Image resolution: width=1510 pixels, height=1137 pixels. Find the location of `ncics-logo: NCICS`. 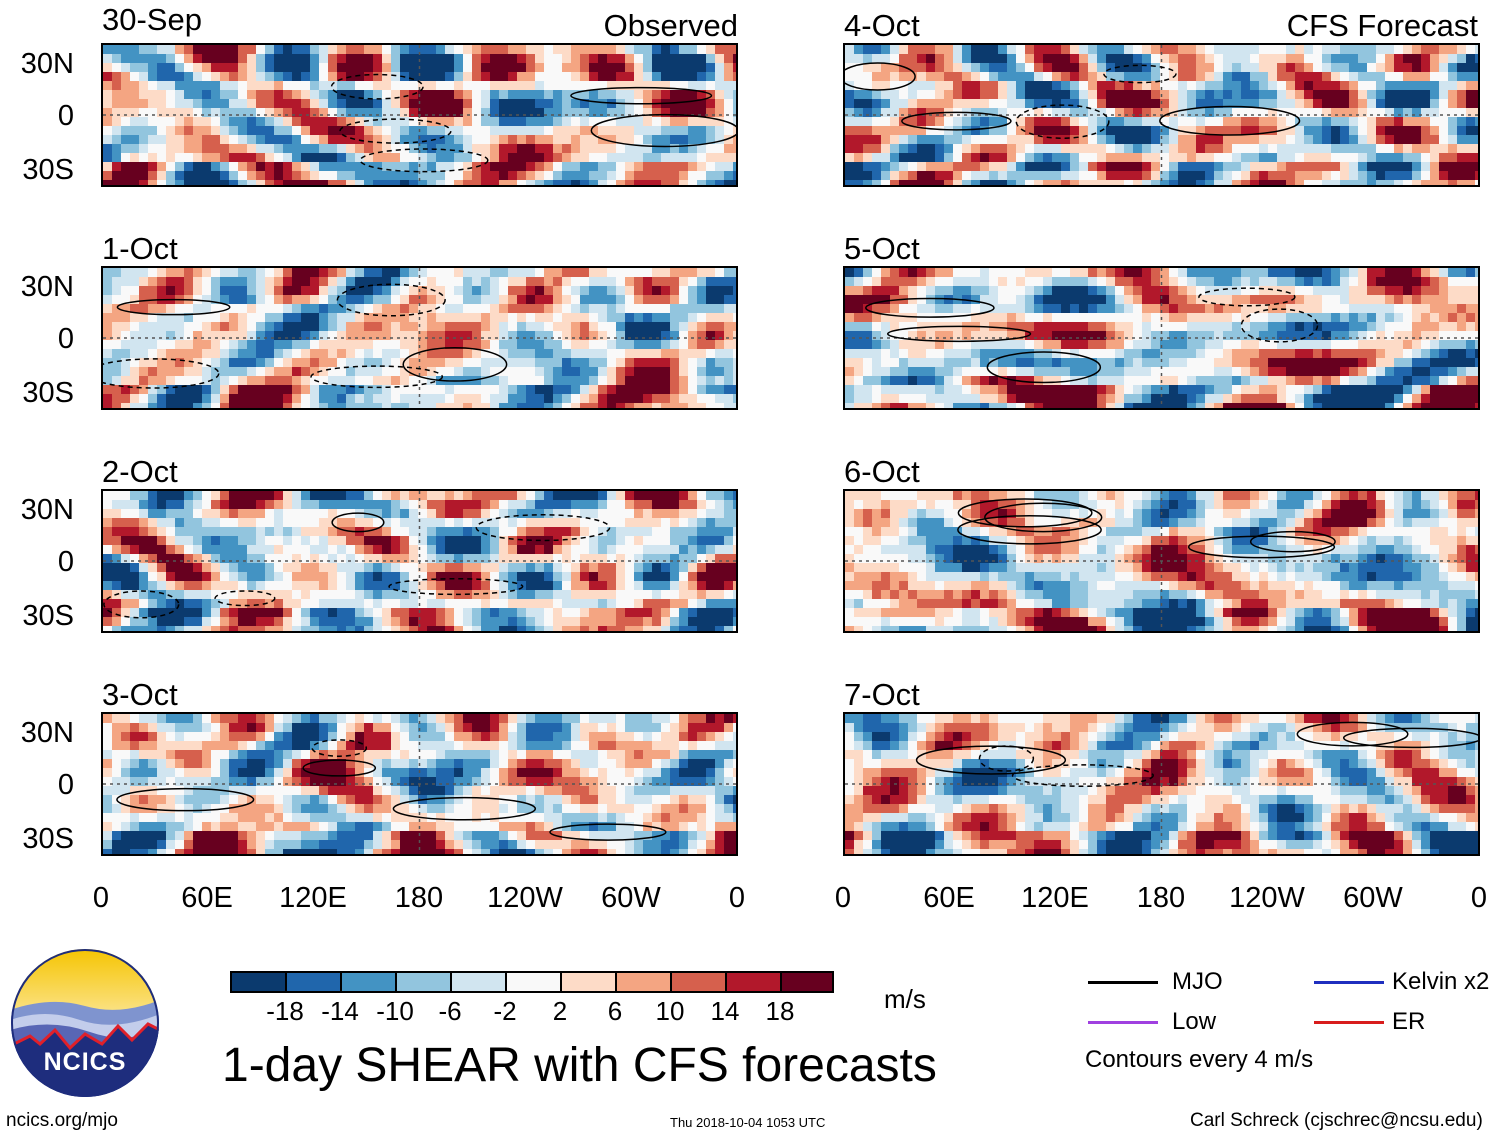

ncics-logo: NCICS is located at coordinates (85, 1023).